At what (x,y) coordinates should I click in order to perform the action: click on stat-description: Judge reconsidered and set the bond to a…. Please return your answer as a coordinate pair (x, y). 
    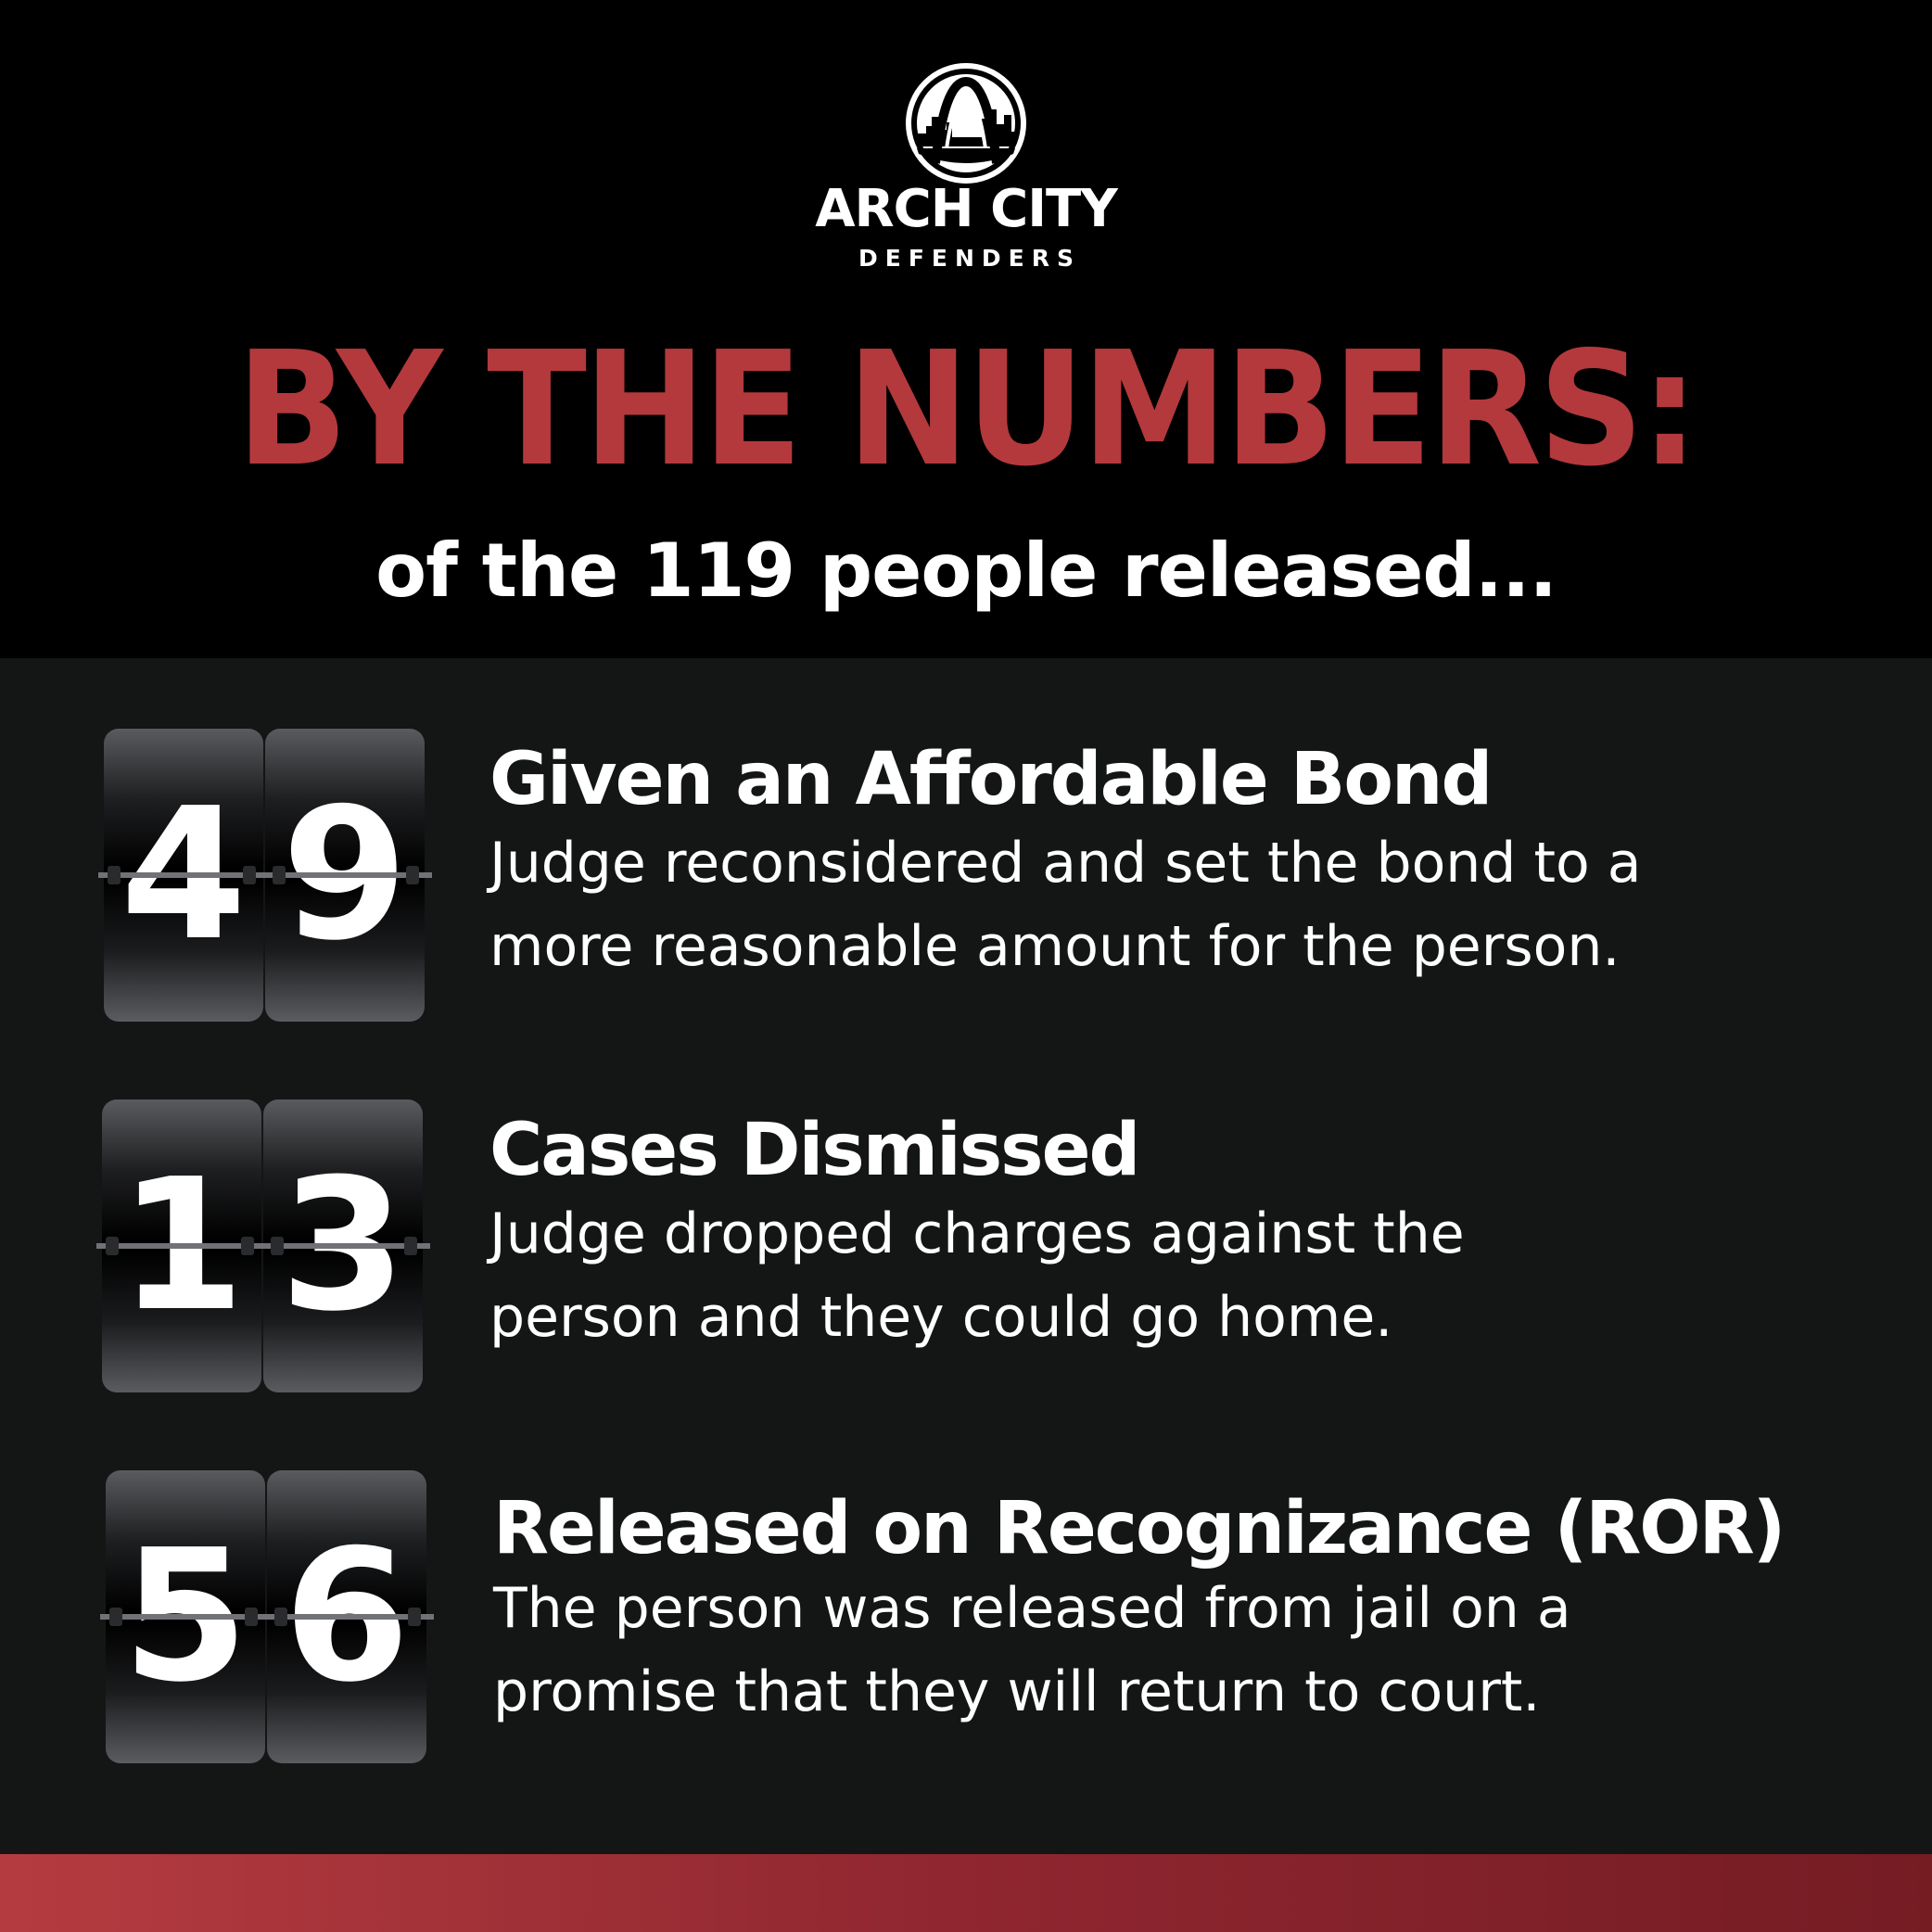
    Looking at the image, I should click on (1065, 904).